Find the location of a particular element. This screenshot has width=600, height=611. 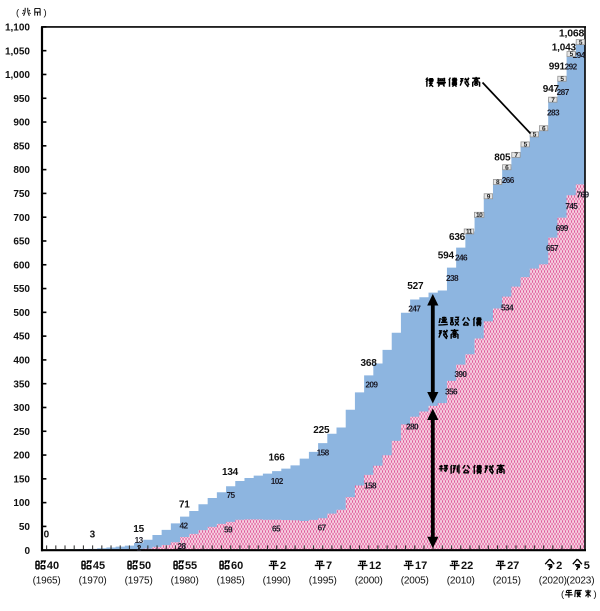

svg-text: 283 is located at coordinates (553, 112).